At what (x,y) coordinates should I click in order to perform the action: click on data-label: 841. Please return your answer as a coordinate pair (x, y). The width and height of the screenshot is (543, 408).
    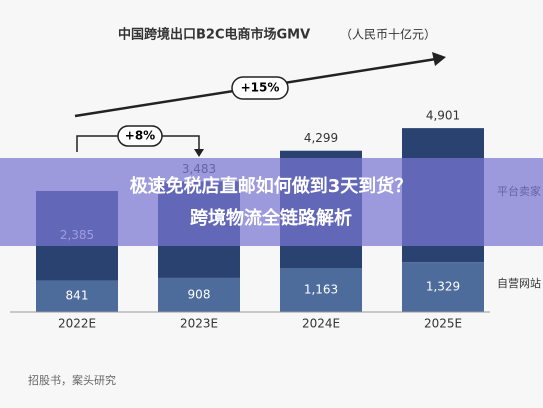
    Looking at the image, I should click on (77, 296).